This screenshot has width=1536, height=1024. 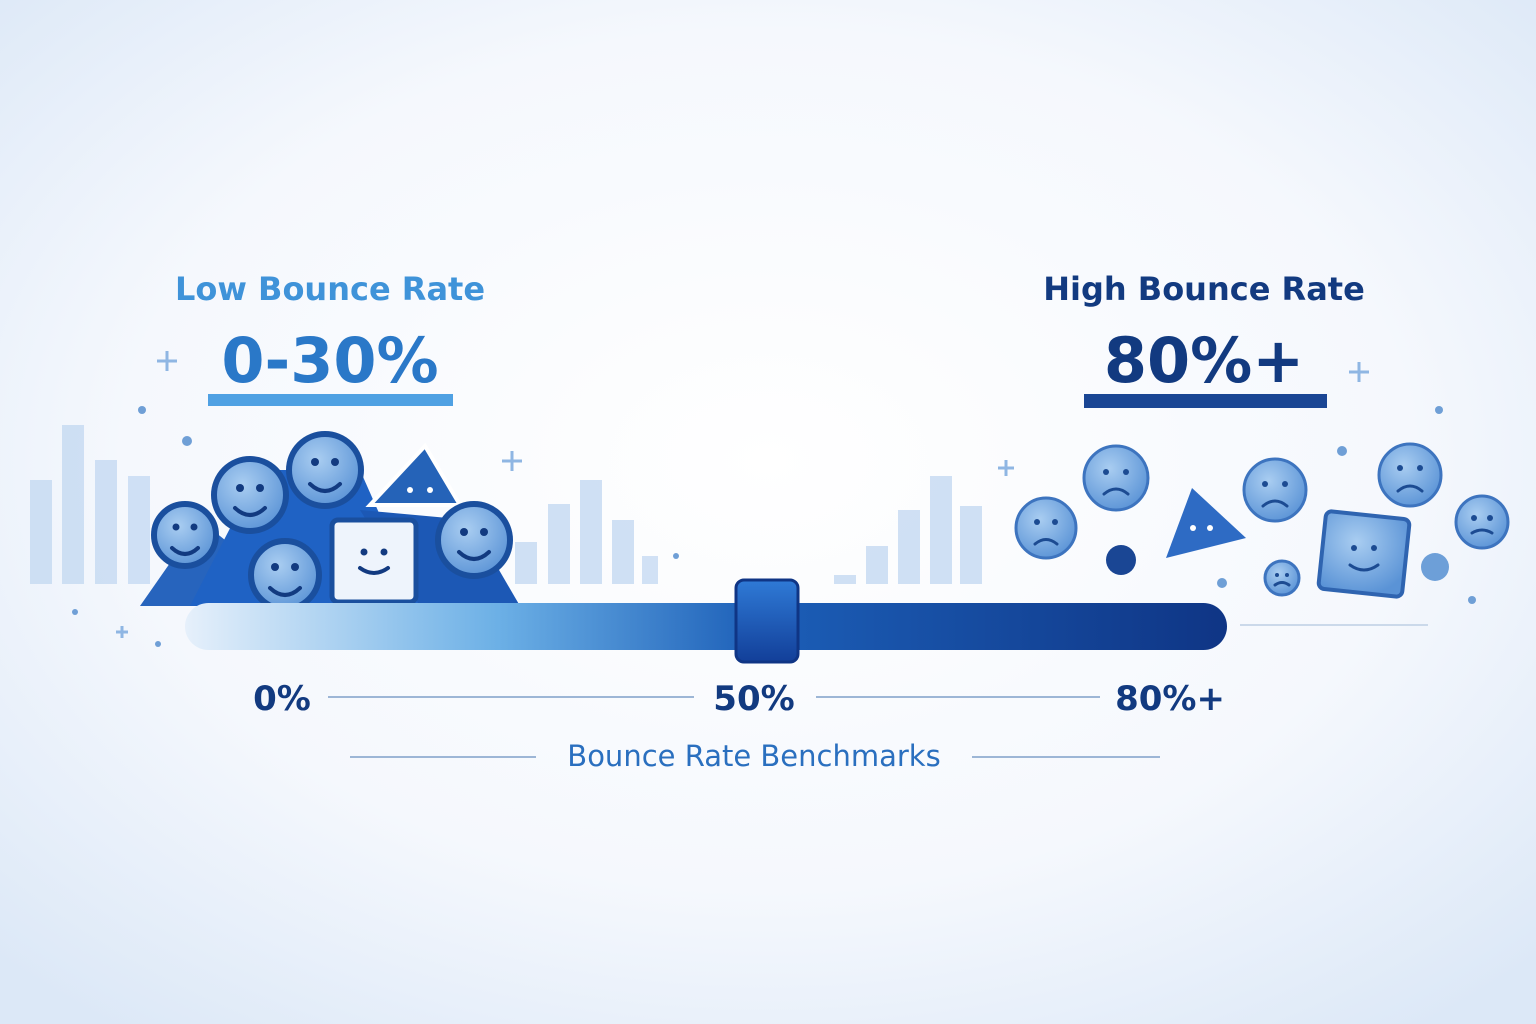 I want to click on slider, so click(x=806, y=621).